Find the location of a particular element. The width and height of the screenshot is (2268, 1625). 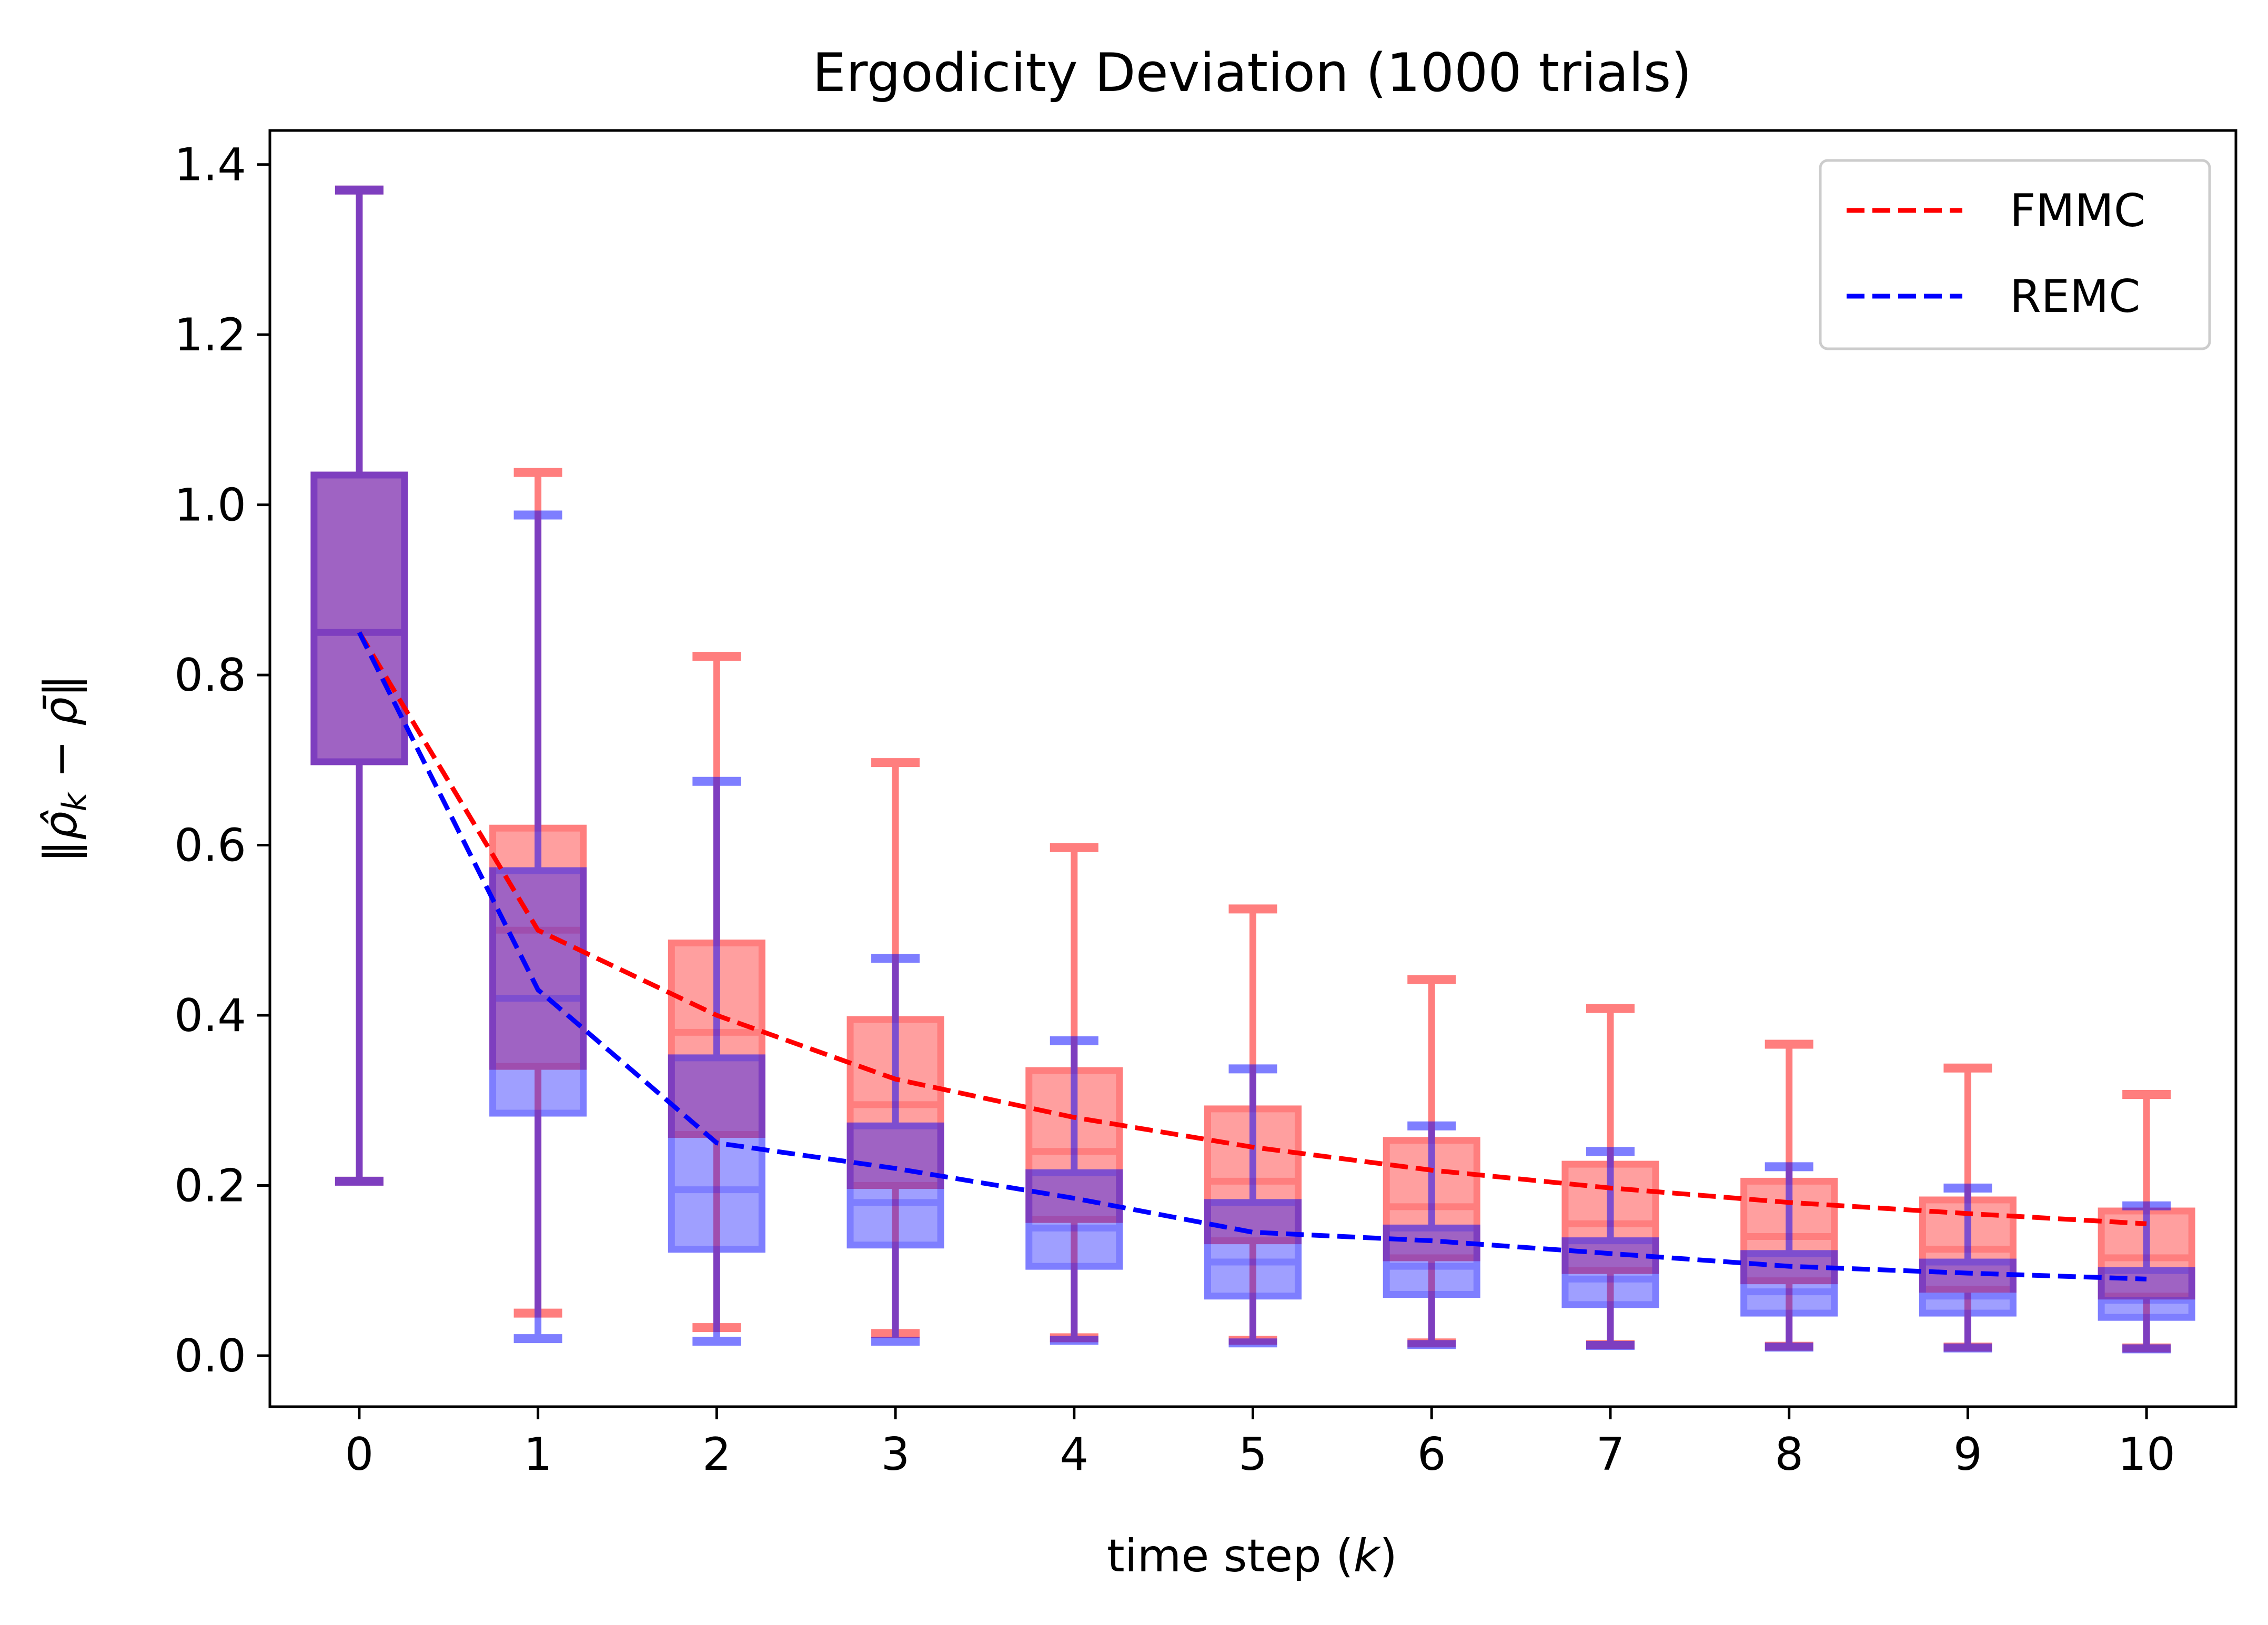

chart-title: Ergodicity Deviation (1000 trials) is located at coordinates (1252, 73).